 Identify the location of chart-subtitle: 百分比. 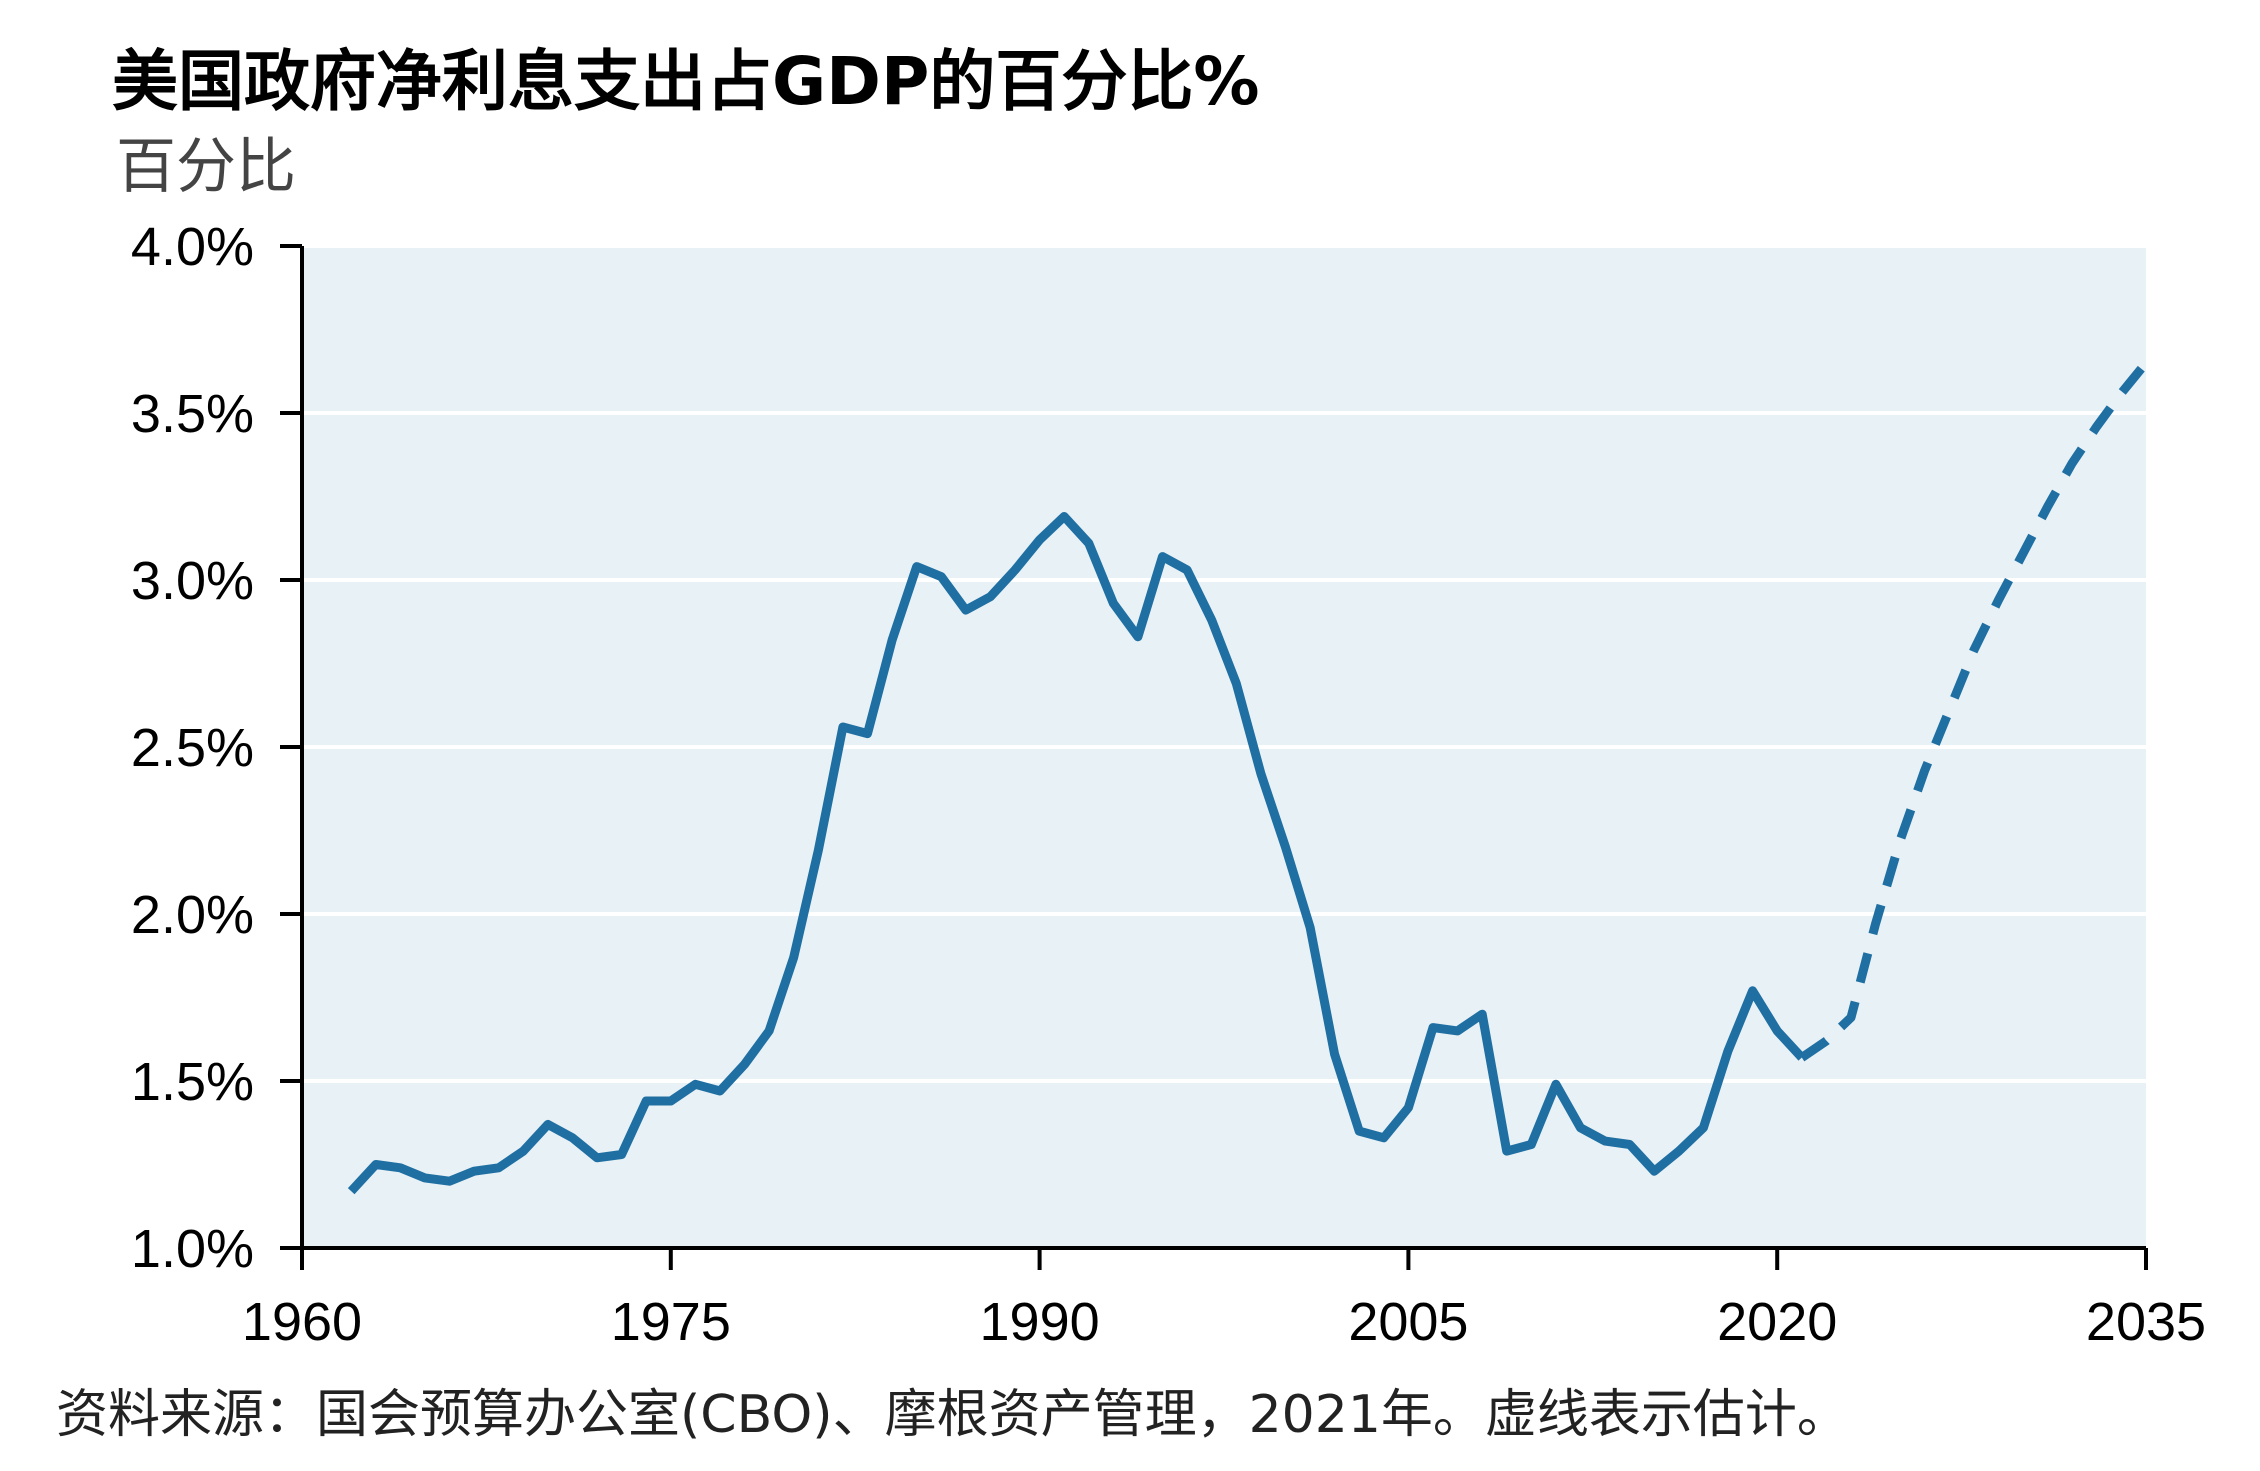
(206, 167).